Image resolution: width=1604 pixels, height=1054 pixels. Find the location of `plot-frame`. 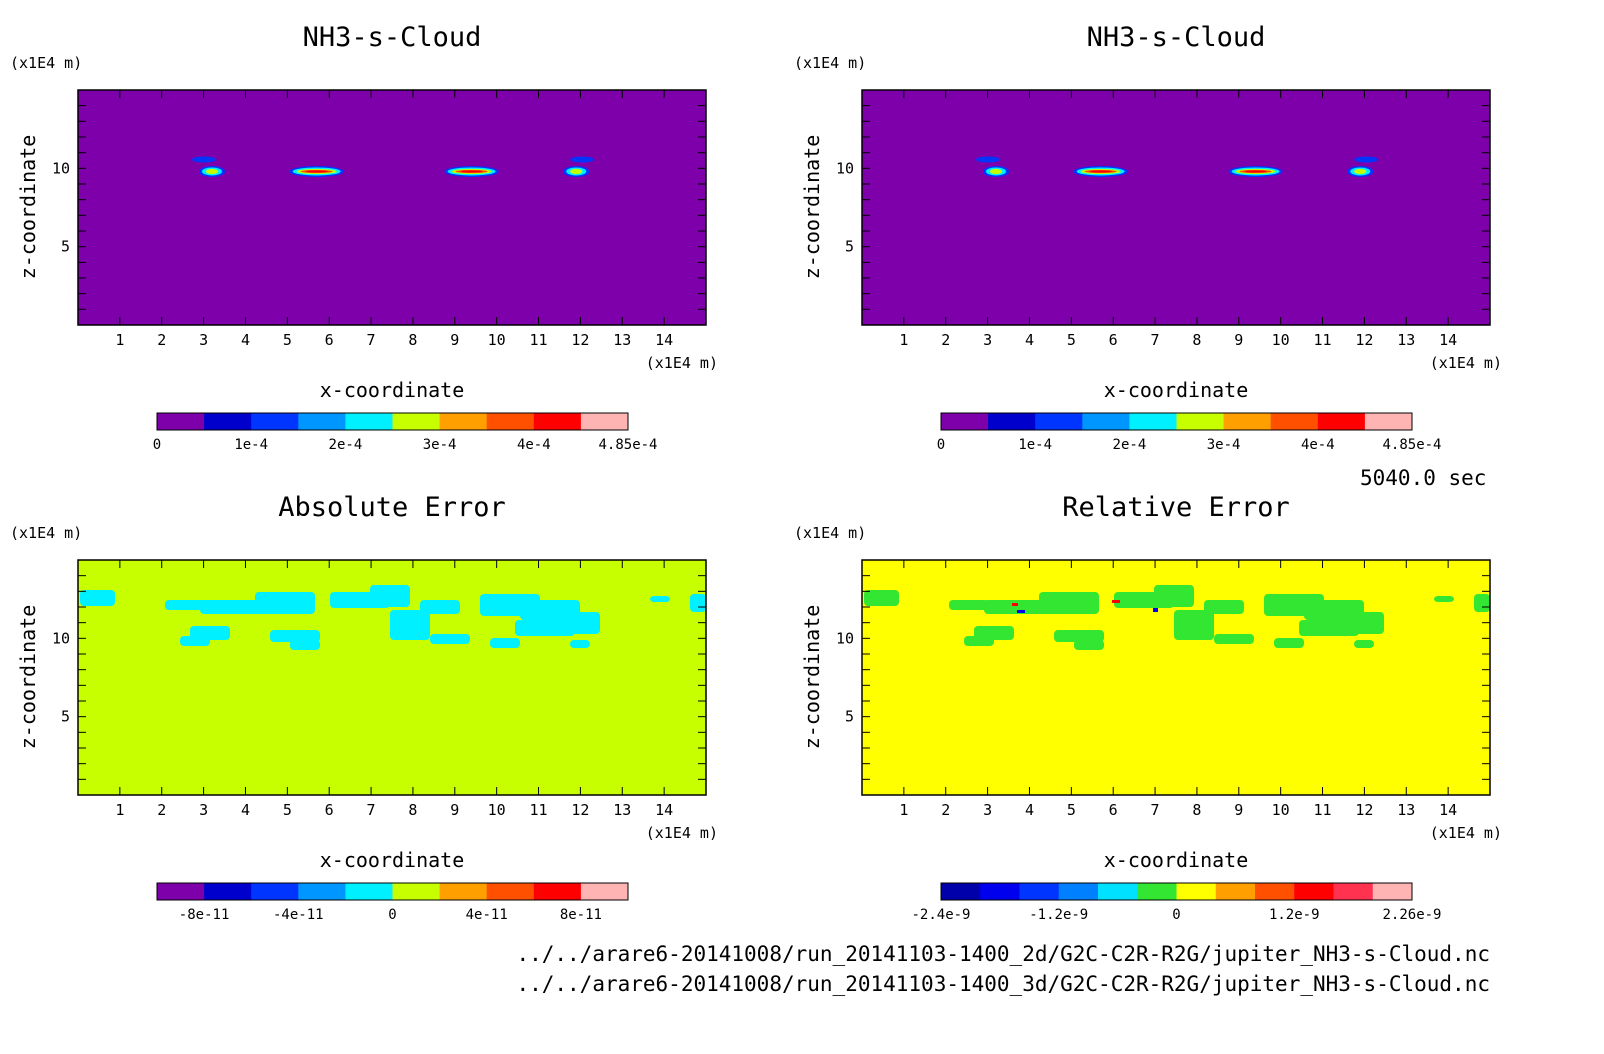

plot-frame is located at coordinates (1176, 677).